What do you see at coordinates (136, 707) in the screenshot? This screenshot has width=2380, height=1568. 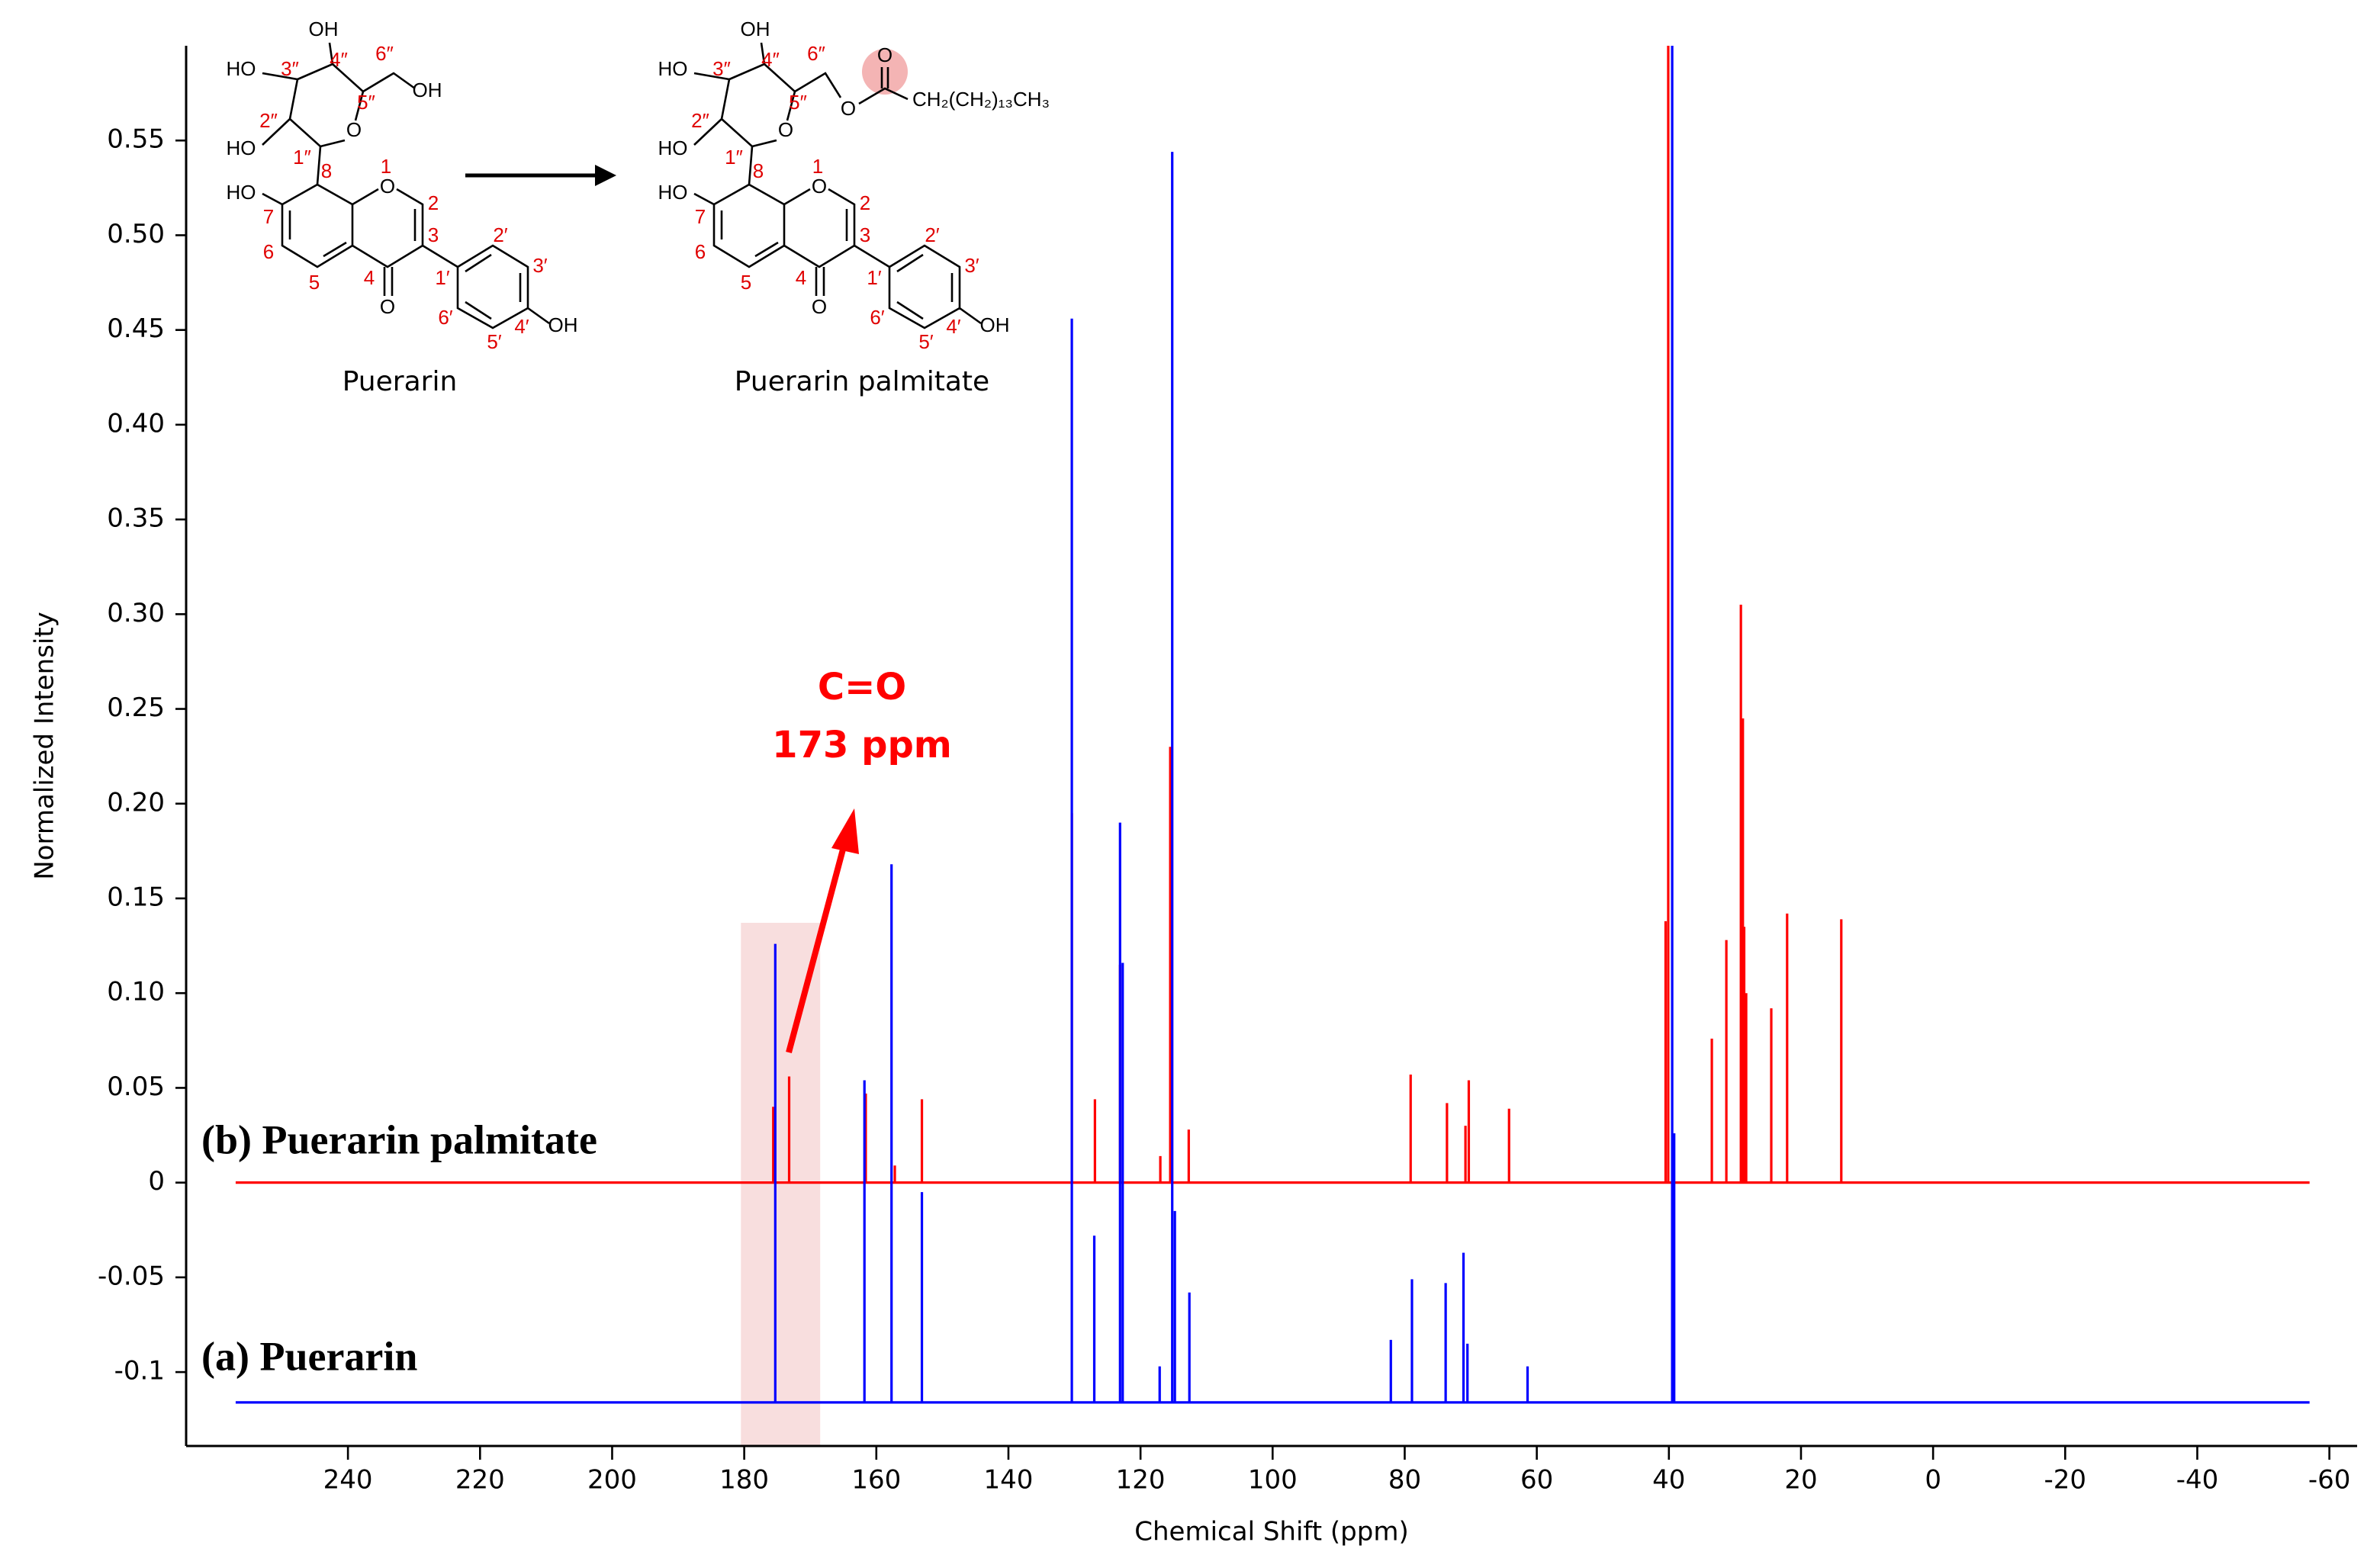 I see `y-tick-label: 0.25` at bounding box center [136, 707].